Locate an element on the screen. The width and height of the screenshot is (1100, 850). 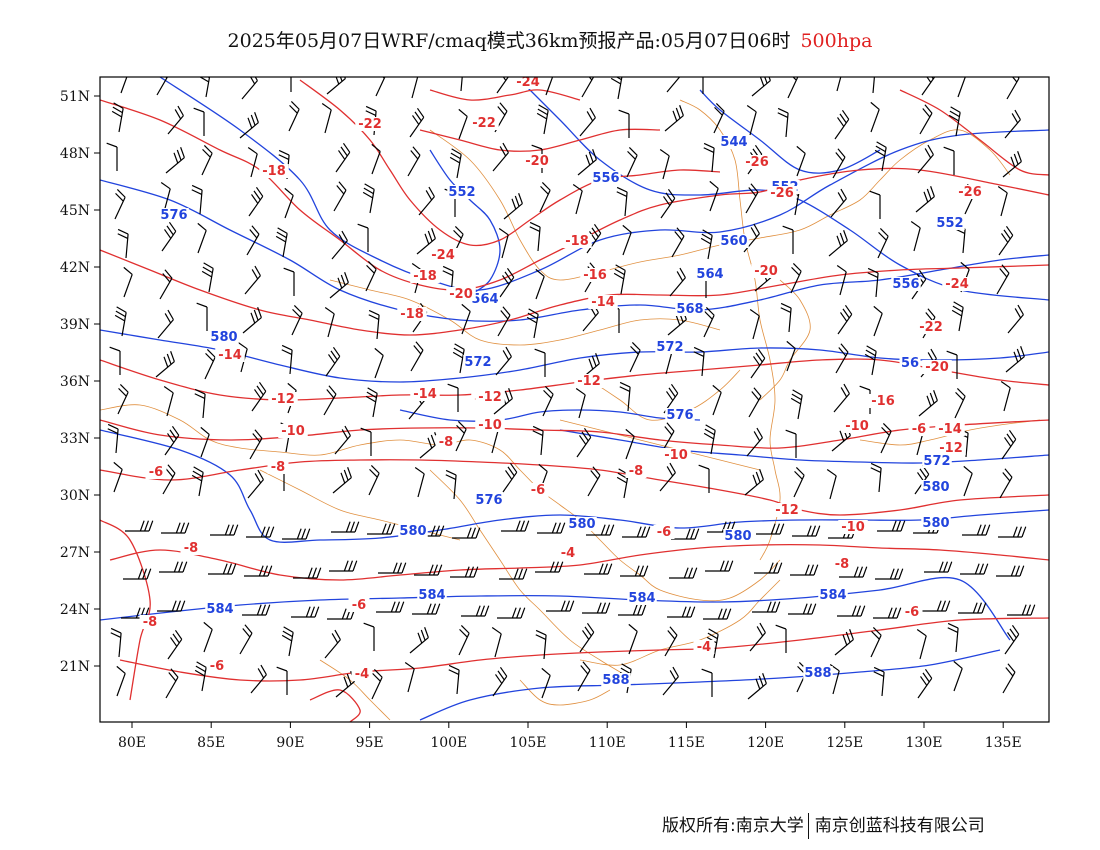
height-contour-label: 576 is located at coordinates (488, 500).